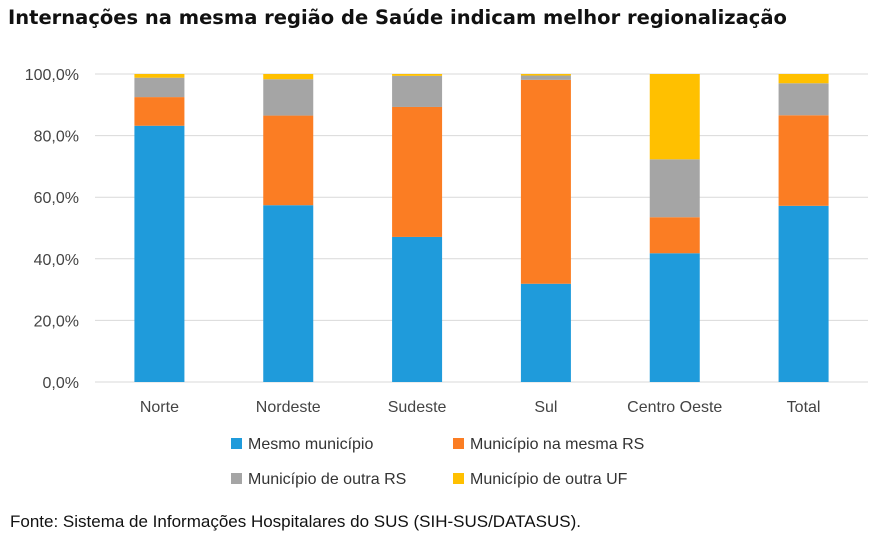  I want to click on x-tick-label: Sul, so click(545, 407).